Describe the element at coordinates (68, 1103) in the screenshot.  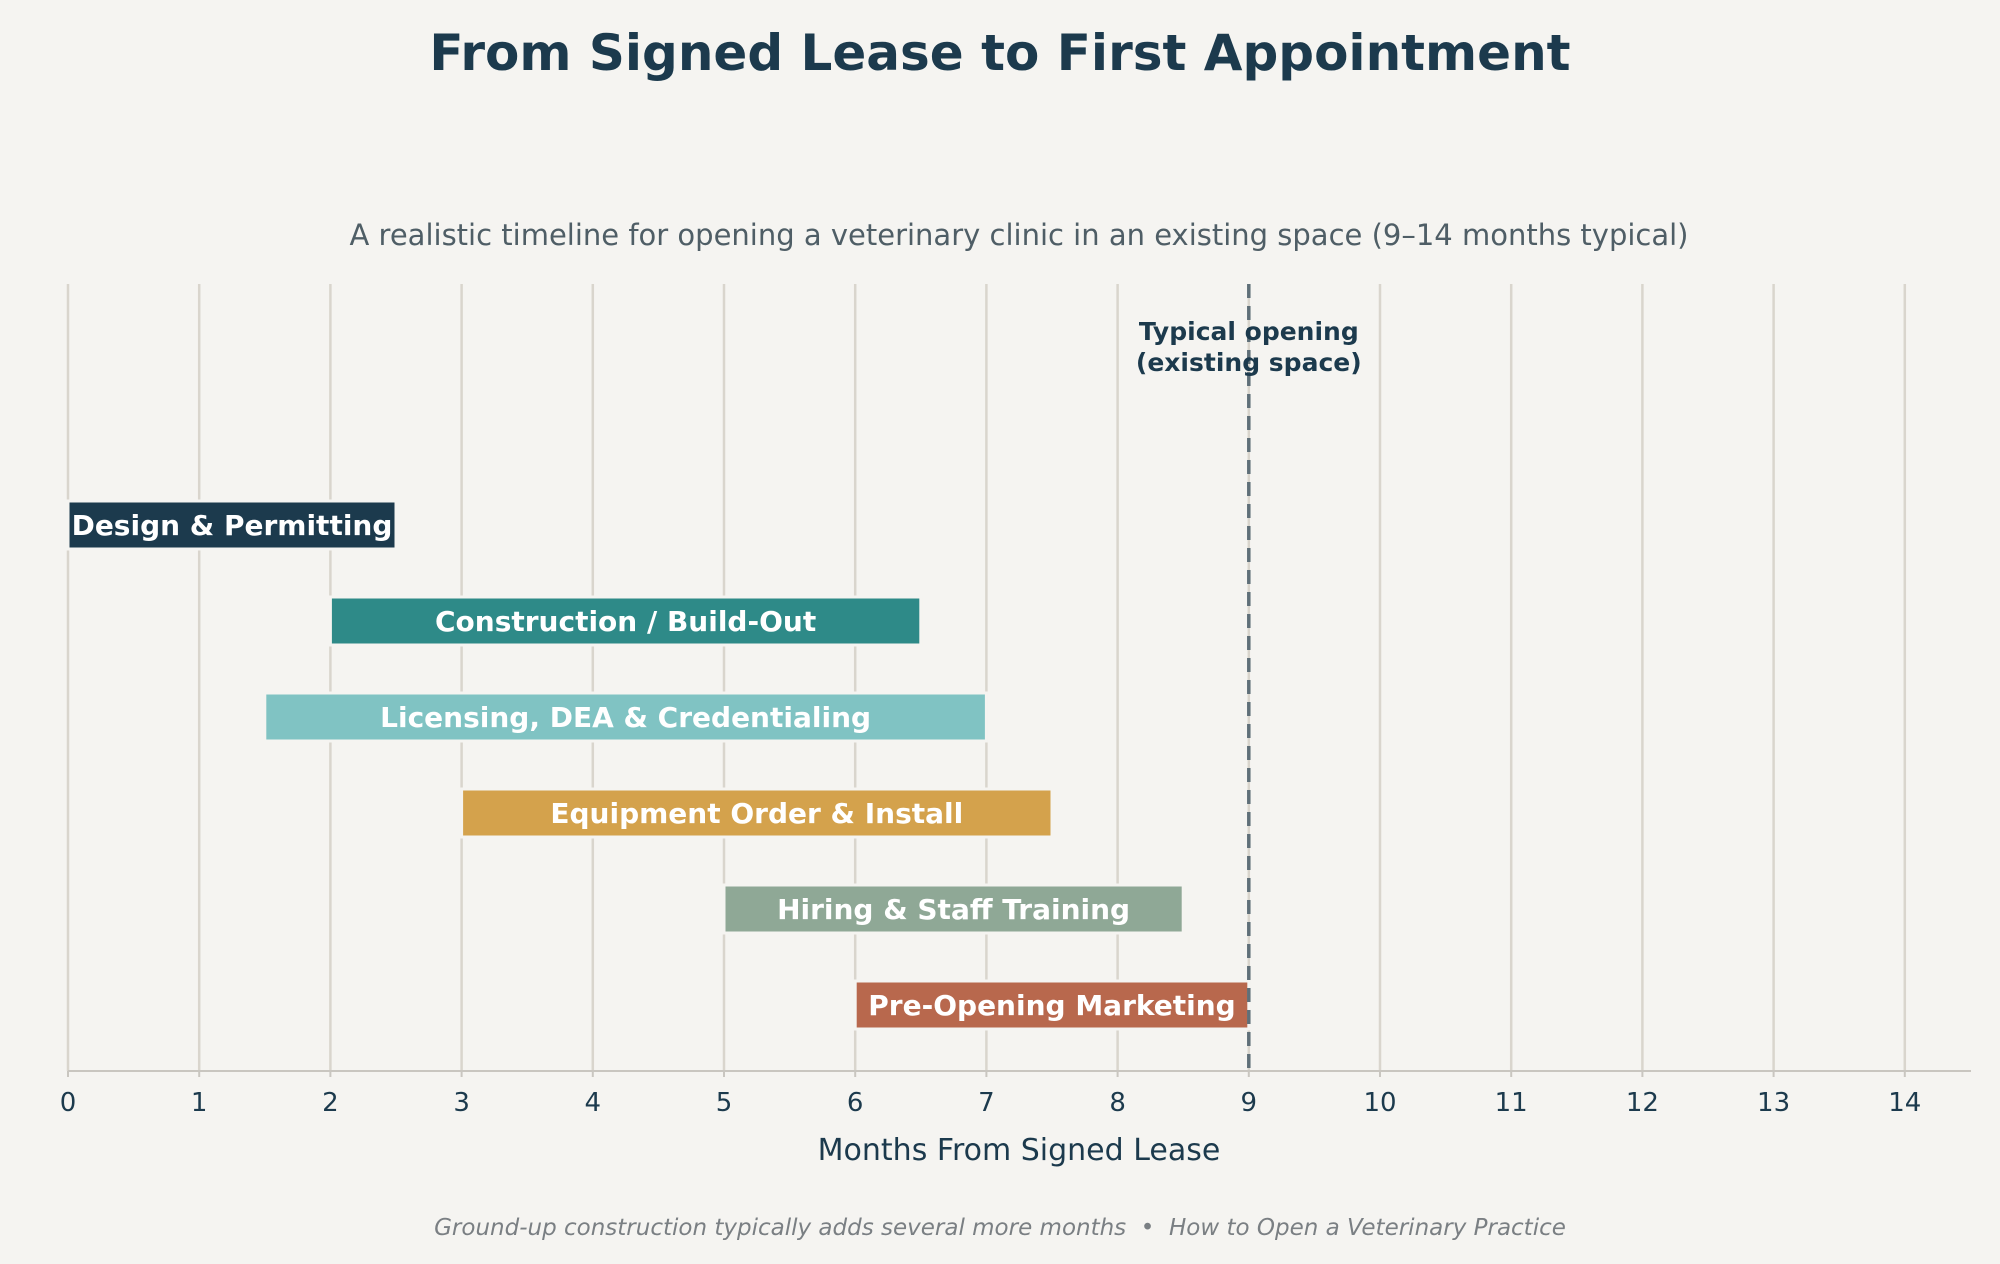
I see `x-tick-label: 0` at that location.